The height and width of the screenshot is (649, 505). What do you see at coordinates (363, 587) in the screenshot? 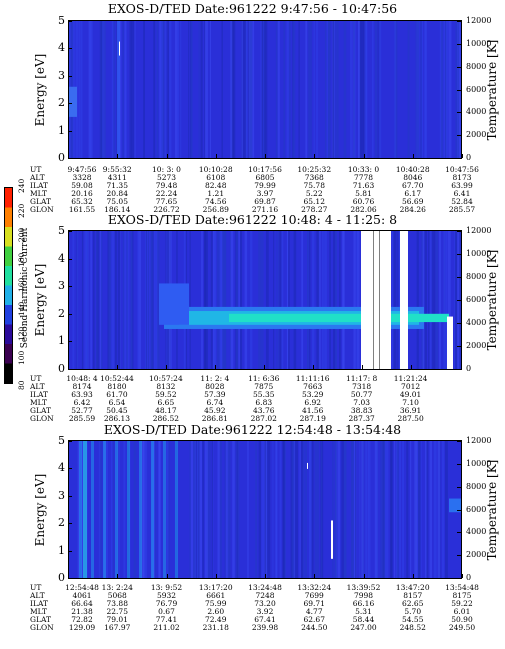
I see `panel-3-ephemeris-value: 13:39:52` at bounding box center [363, 587].